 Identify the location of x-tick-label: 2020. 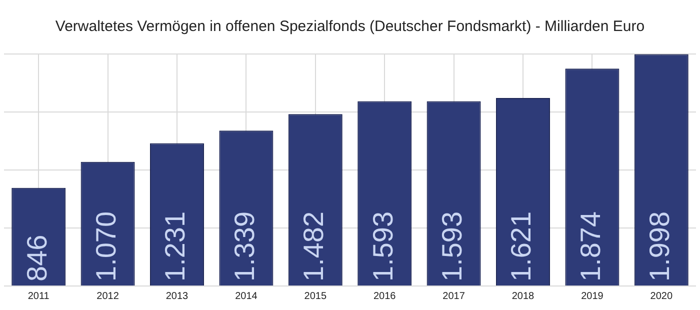
(661, 296).